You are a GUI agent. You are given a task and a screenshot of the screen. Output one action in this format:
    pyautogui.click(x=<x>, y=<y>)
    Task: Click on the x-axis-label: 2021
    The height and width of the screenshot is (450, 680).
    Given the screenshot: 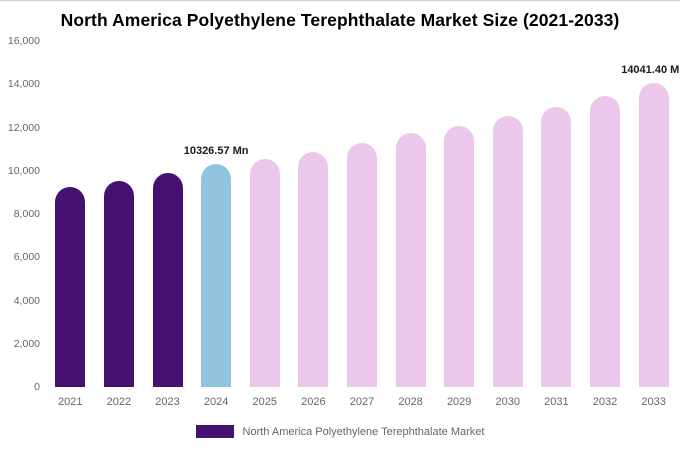 What is the action you would take?
    pyautogui.click(x=70, y=402)
    